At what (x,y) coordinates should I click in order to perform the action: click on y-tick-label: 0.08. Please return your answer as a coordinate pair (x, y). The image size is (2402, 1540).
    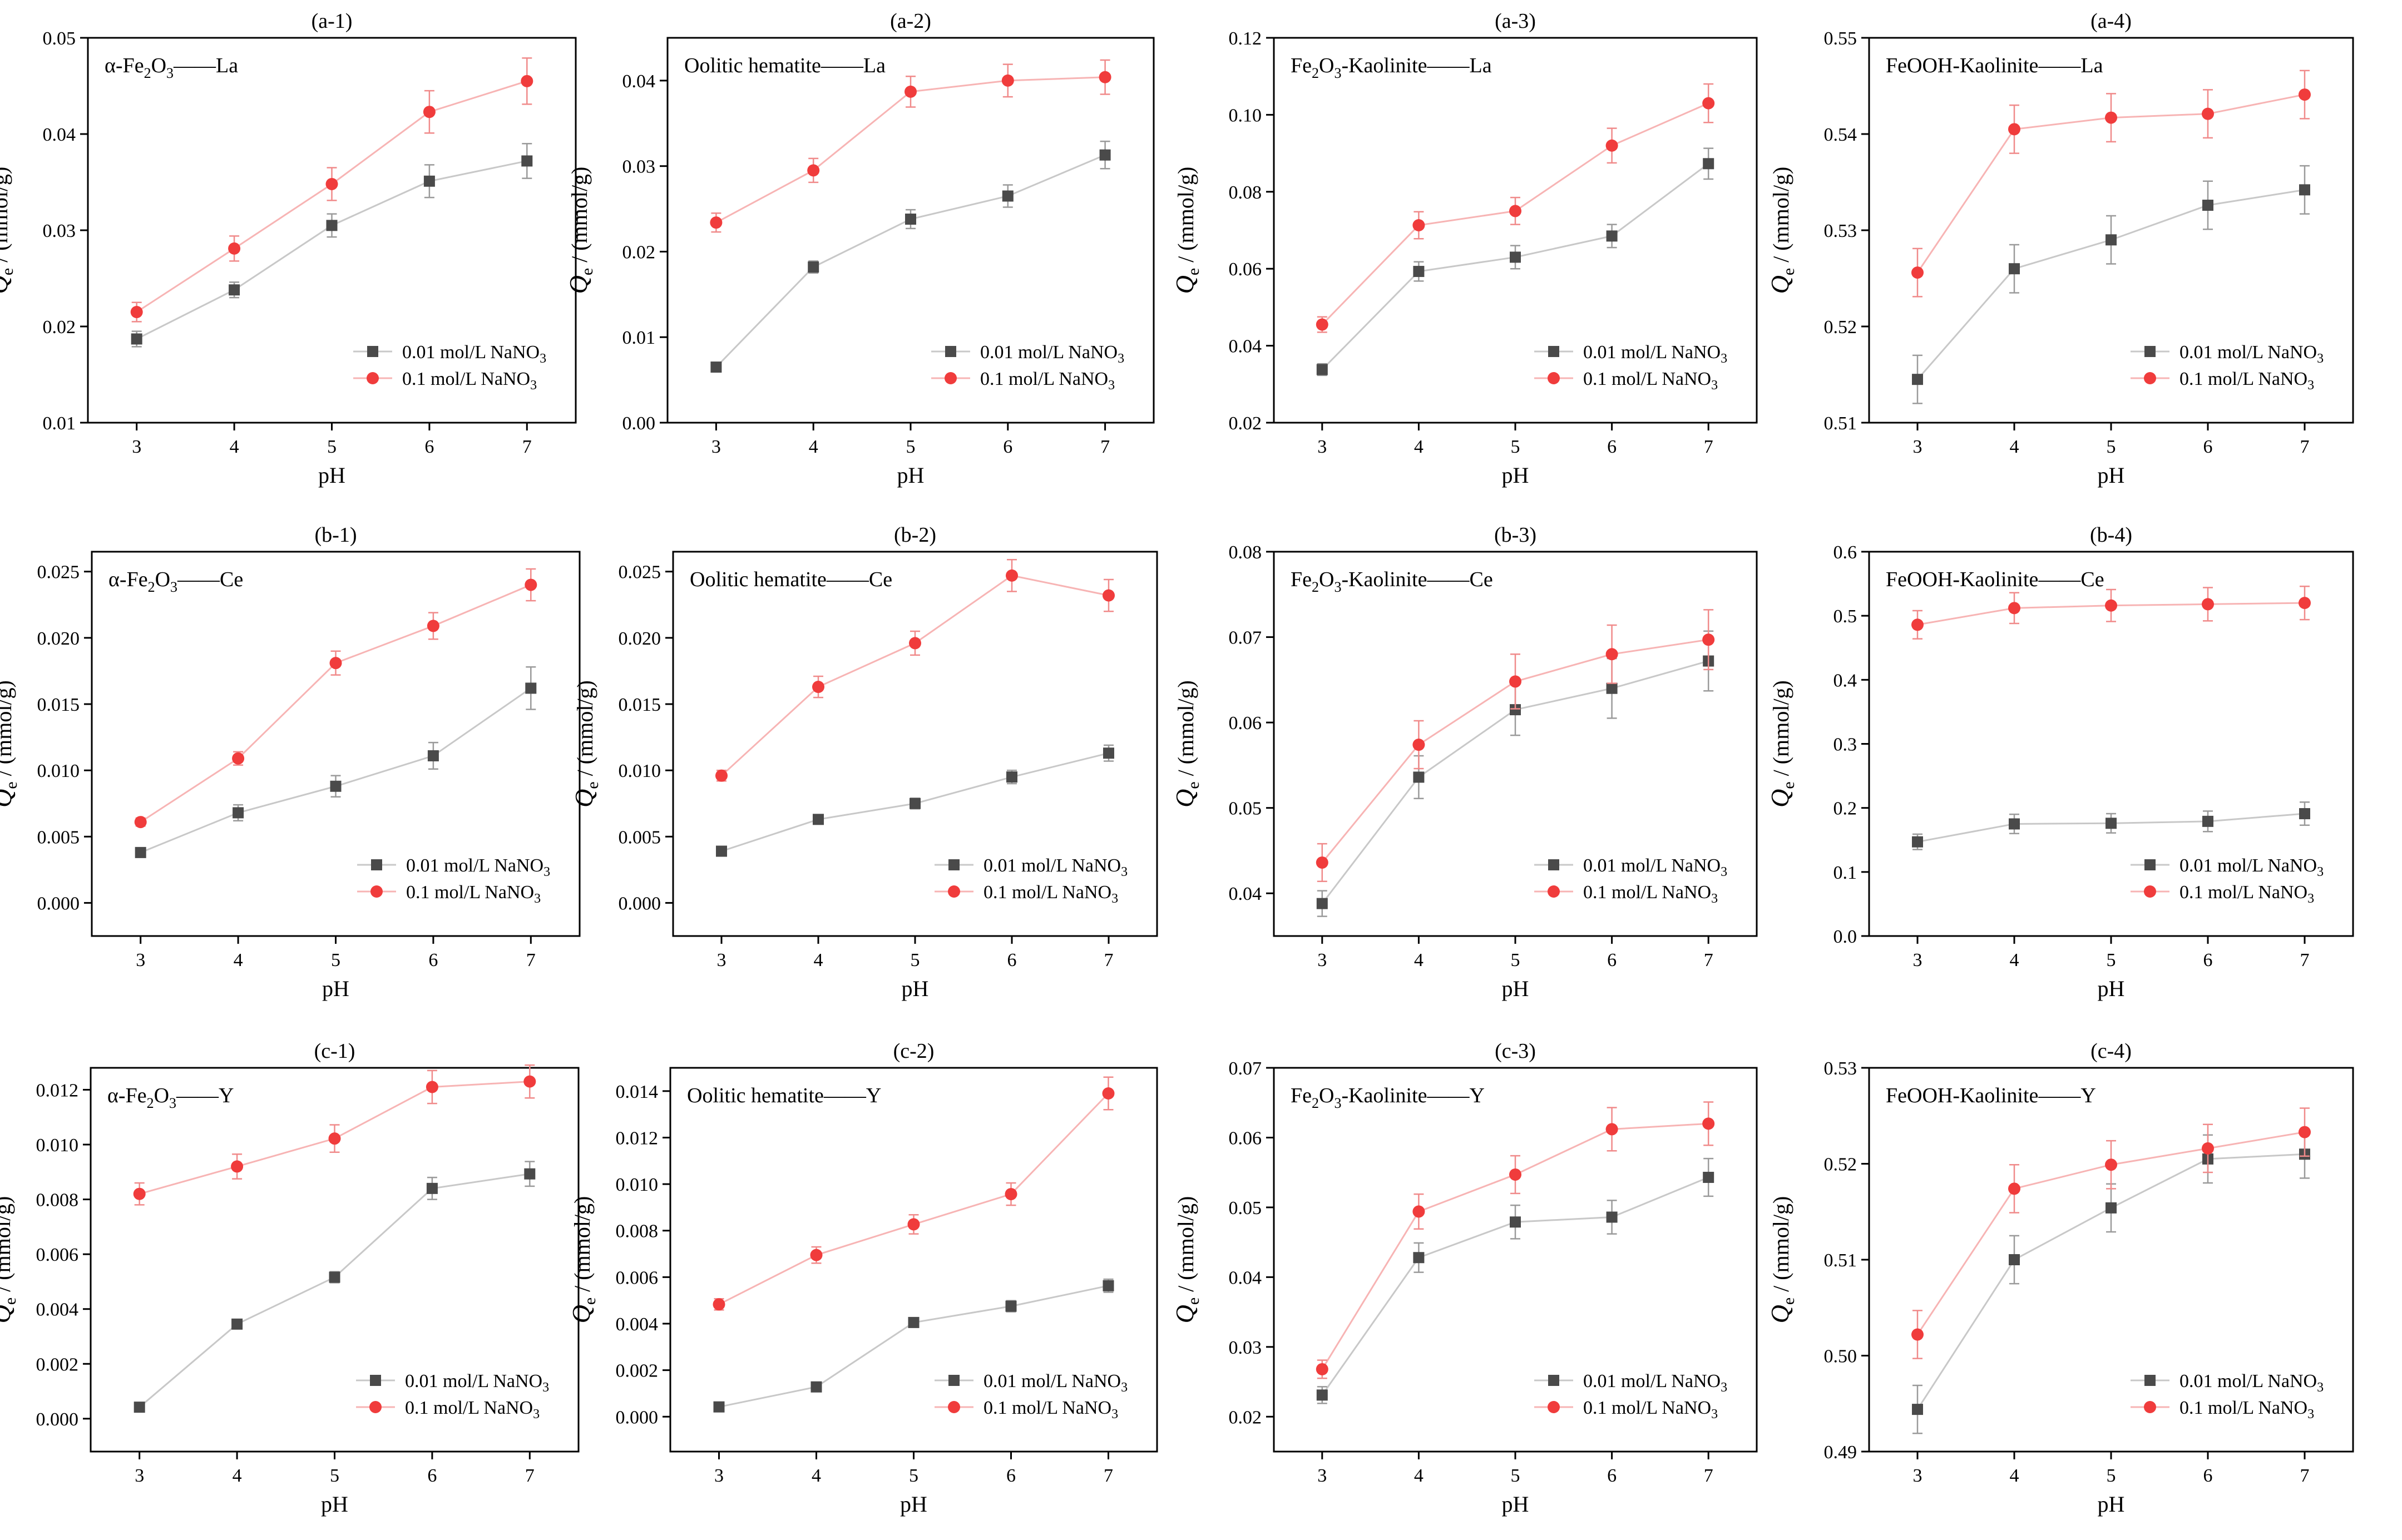
    Looking at the image, I should click on (1245, 552).